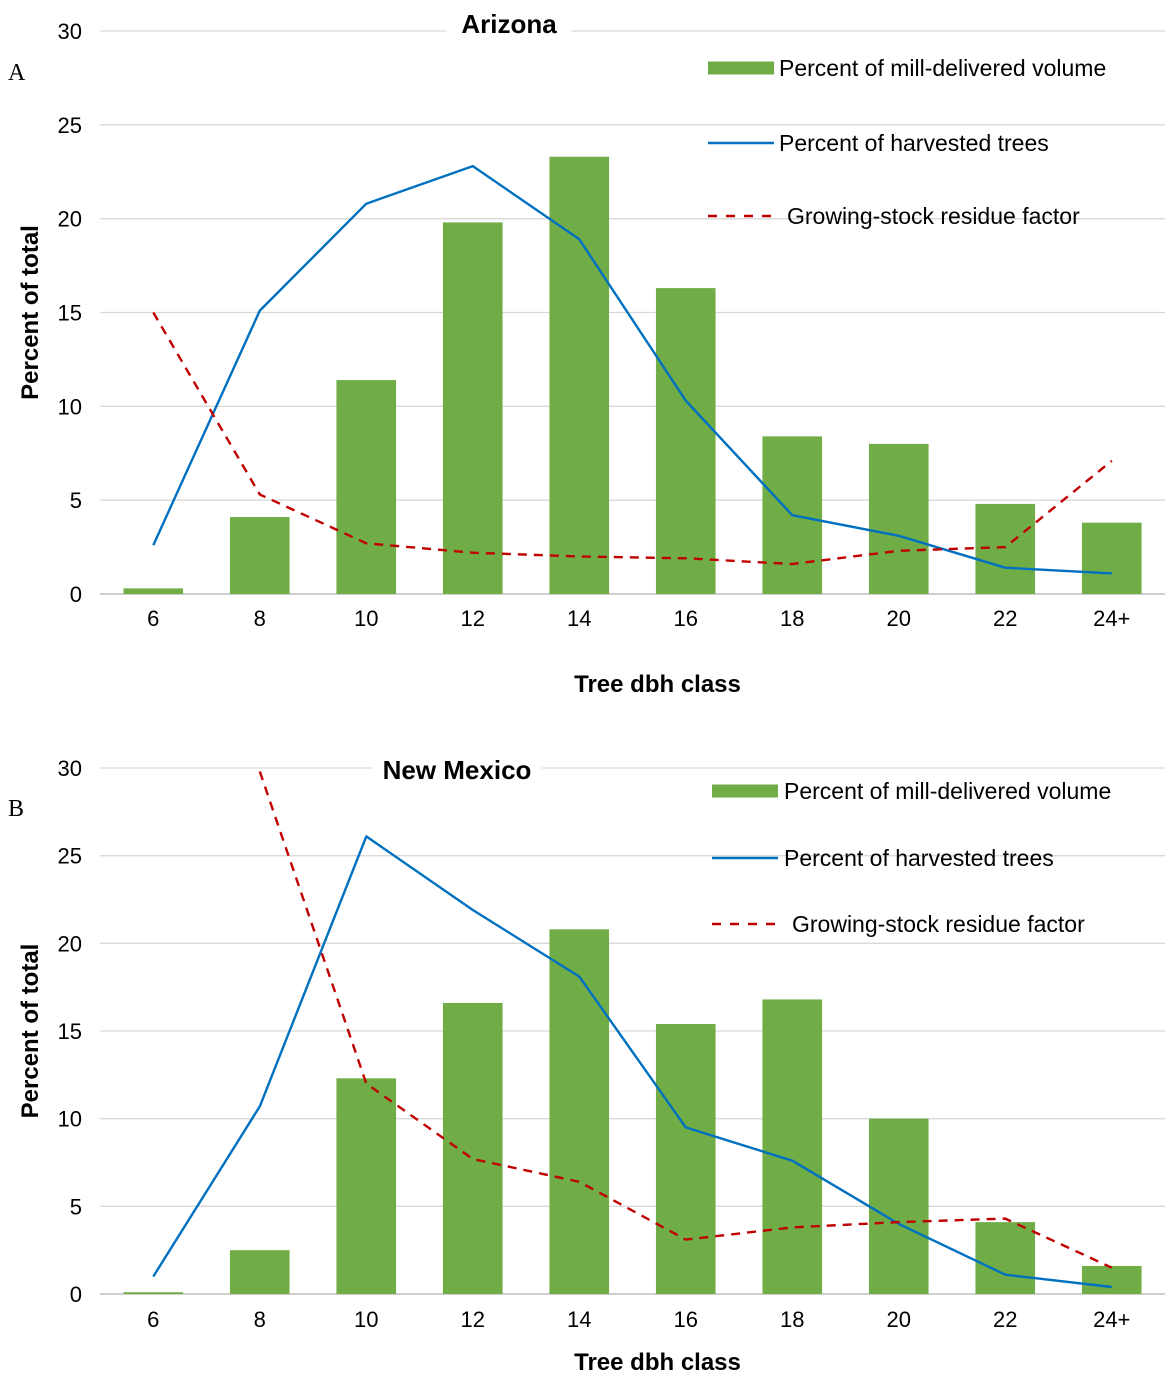  I want to click on chart-title: Arizona, so click(509, 24).